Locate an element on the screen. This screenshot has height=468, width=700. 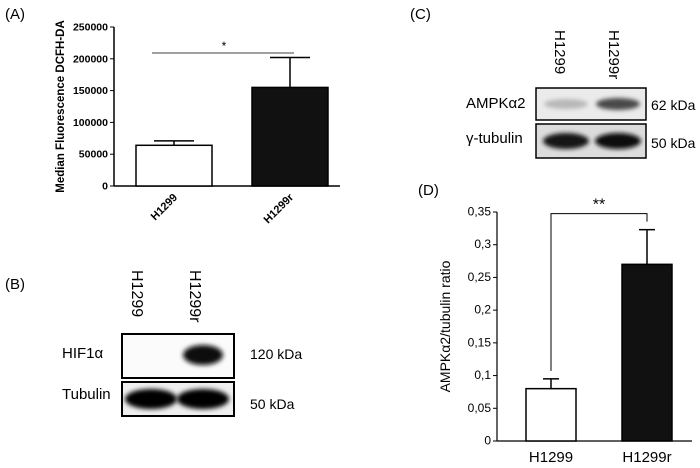
blot-c-band-ampk-h1299 is located at coordinates (566, 104).